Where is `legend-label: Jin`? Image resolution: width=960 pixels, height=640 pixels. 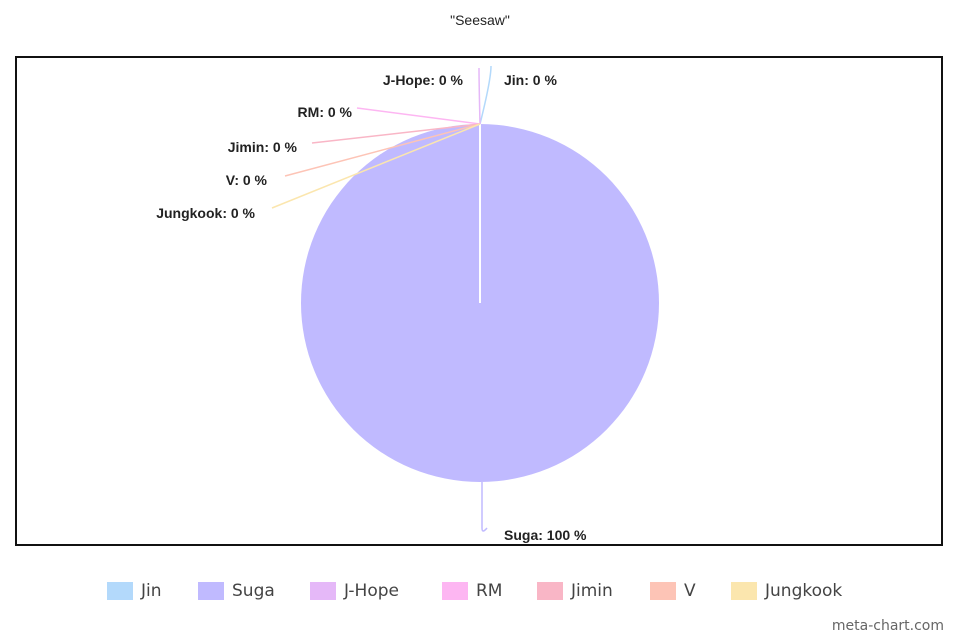 legend-label: Jin is located at coordinates (151, 591).